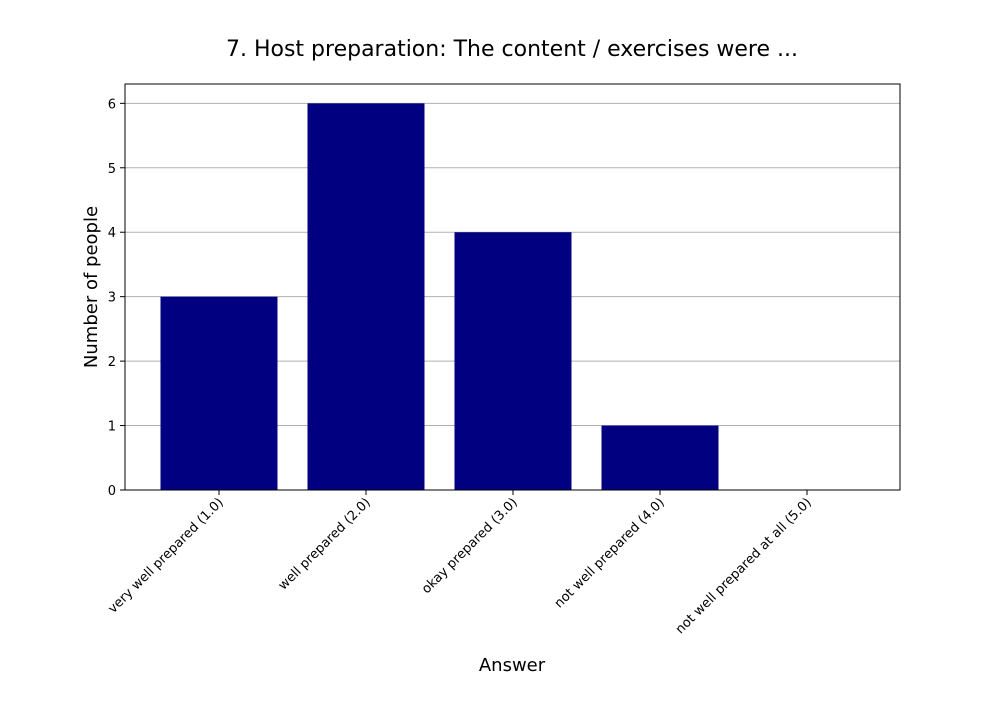  What do you see at coordinates (325, 544) in the screenshot?
I see `x-tick-label: well prepared (2.0)` at bounding box center [325, 544].